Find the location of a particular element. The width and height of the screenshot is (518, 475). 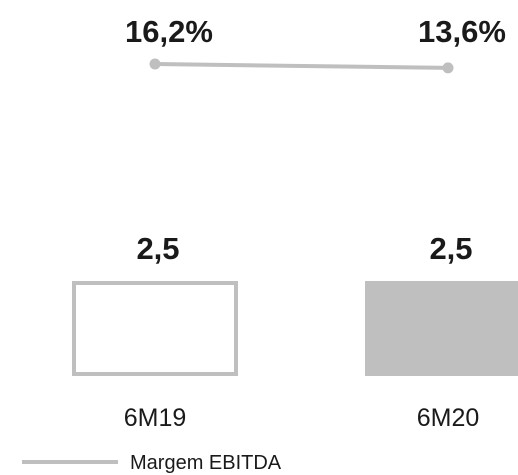

margin-point-6m20 is located at coordinates (448, 68).